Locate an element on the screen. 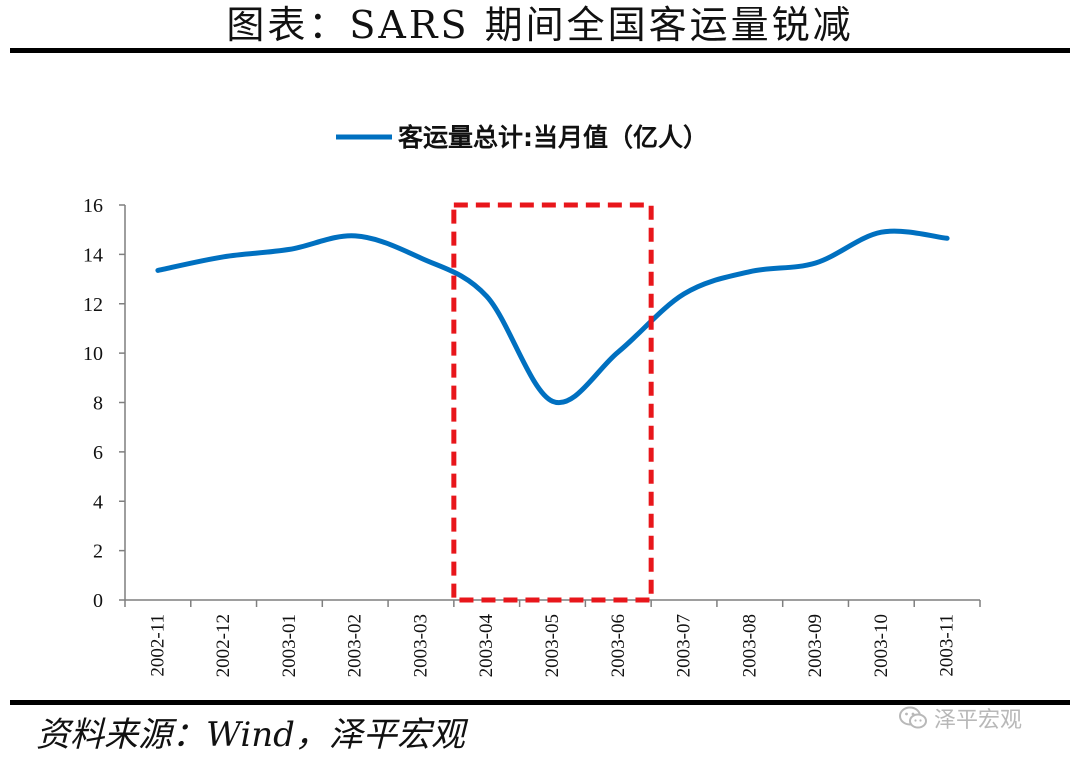 Image resolution: width=1080 pixels, height=766 pixels. x-tick-label: 2003-06 is located at coordinates (618, 645).